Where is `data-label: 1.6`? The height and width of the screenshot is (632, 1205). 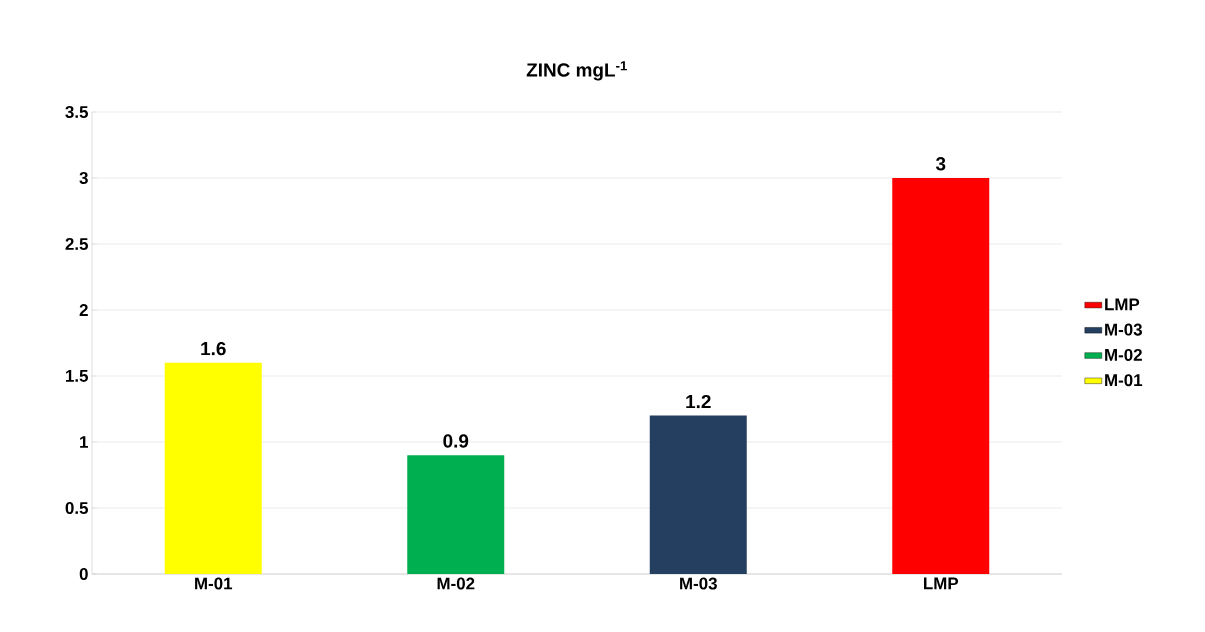
data-label: 1.6 is located at coordinates (213, 348).